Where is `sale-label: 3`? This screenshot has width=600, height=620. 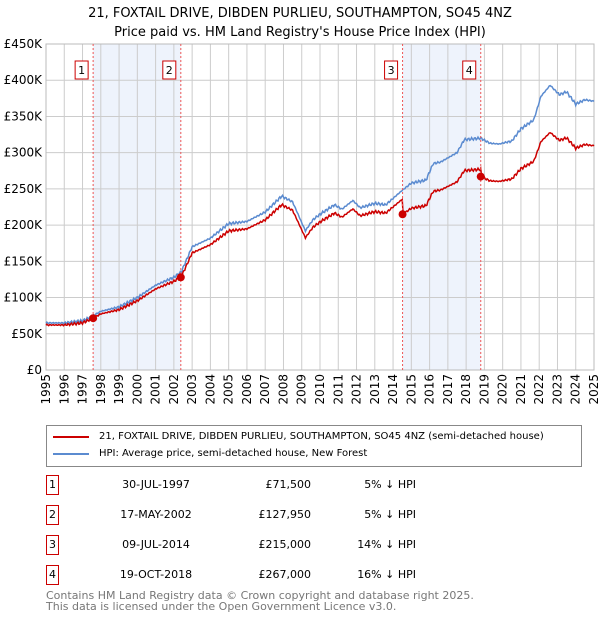
sale-label: 3 is located at coordinates (391, 70).